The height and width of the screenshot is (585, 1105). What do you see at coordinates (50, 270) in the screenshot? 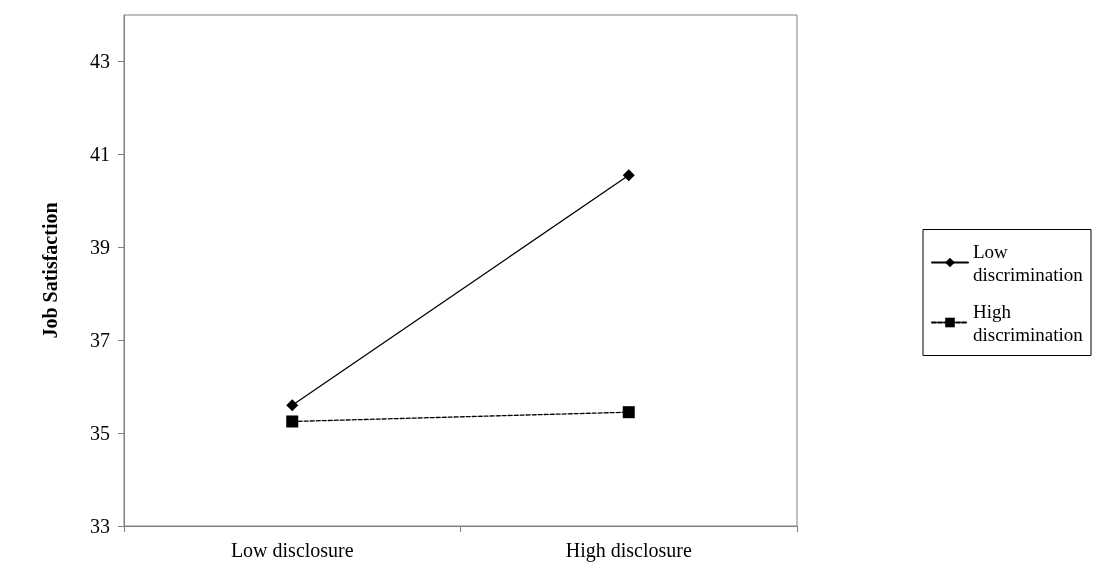
I see `y-axis-title: Job Satisfaction` at bounding box center [50, 270].